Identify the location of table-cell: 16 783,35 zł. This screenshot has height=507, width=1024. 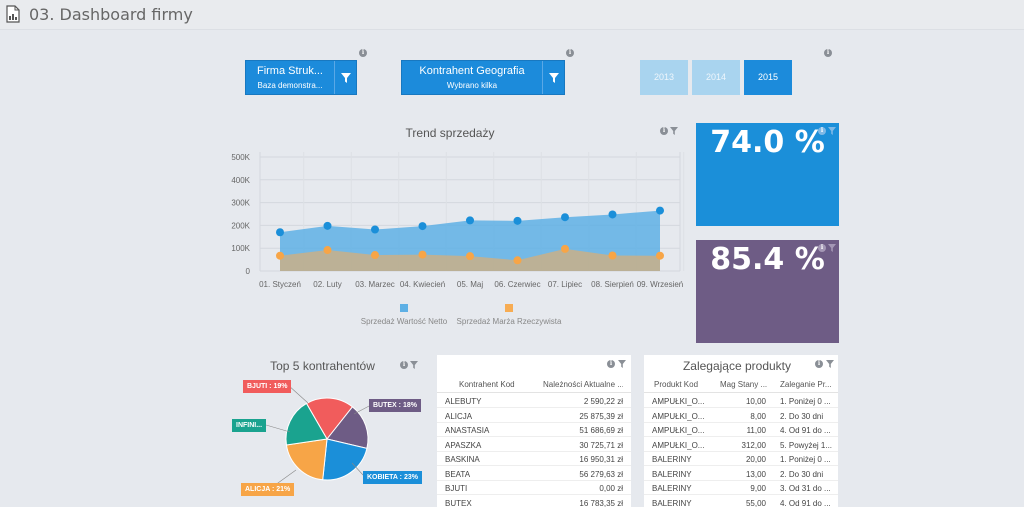
(601, 502).